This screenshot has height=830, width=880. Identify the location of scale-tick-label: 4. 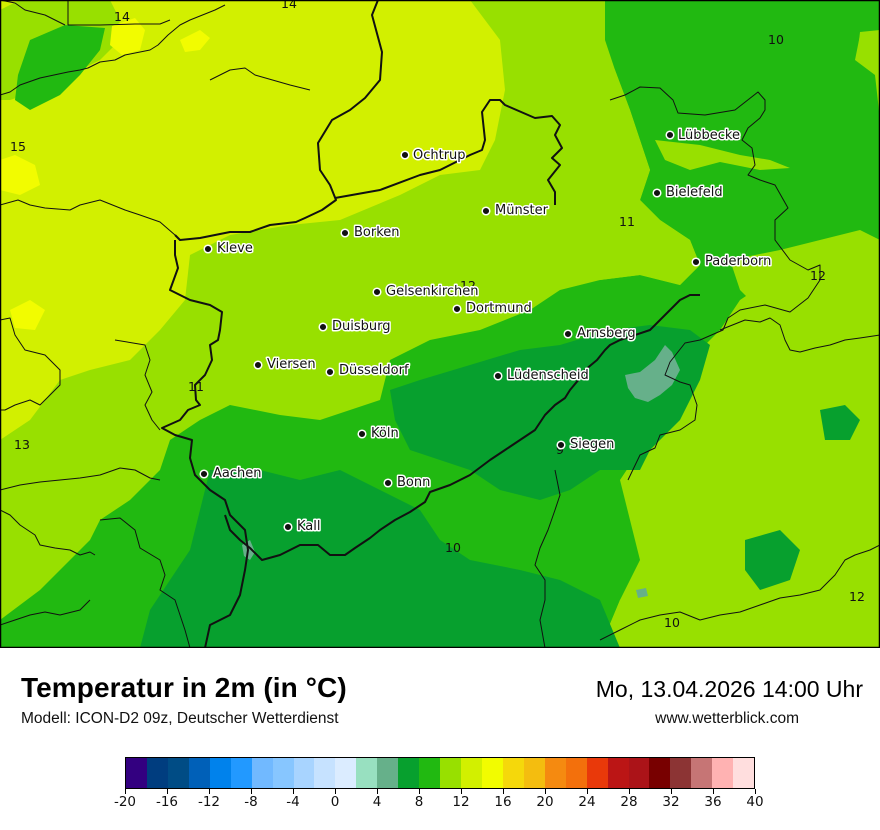
(377, 802).